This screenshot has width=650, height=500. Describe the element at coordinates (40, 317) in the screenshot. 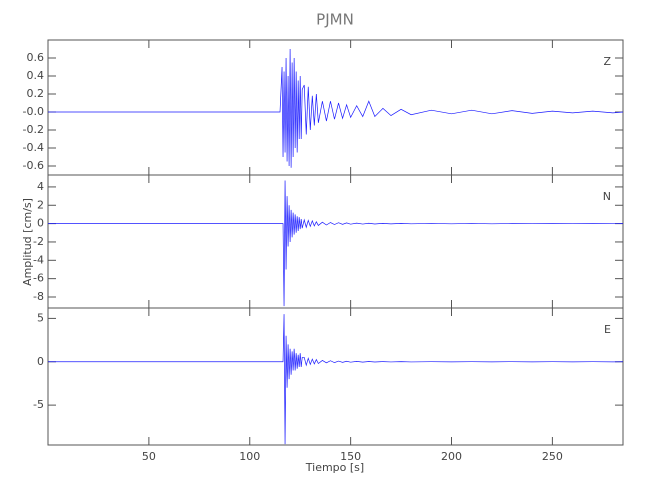

I see `y-tick-label: 5` at that location.